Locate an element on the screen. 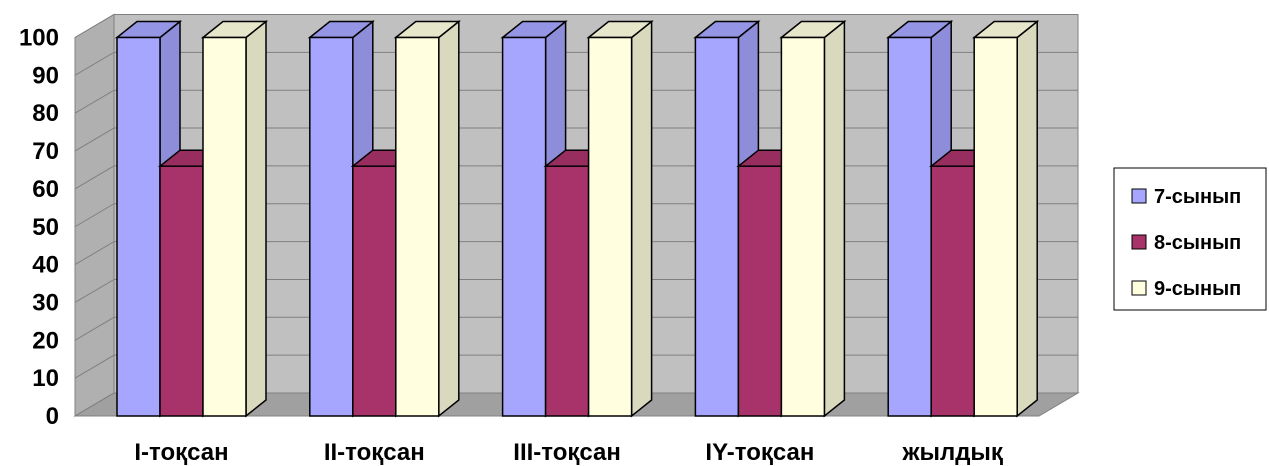 This screenshot has width=1269, height=466. y-tick-label: 40 is located at coordinates (45, 265).